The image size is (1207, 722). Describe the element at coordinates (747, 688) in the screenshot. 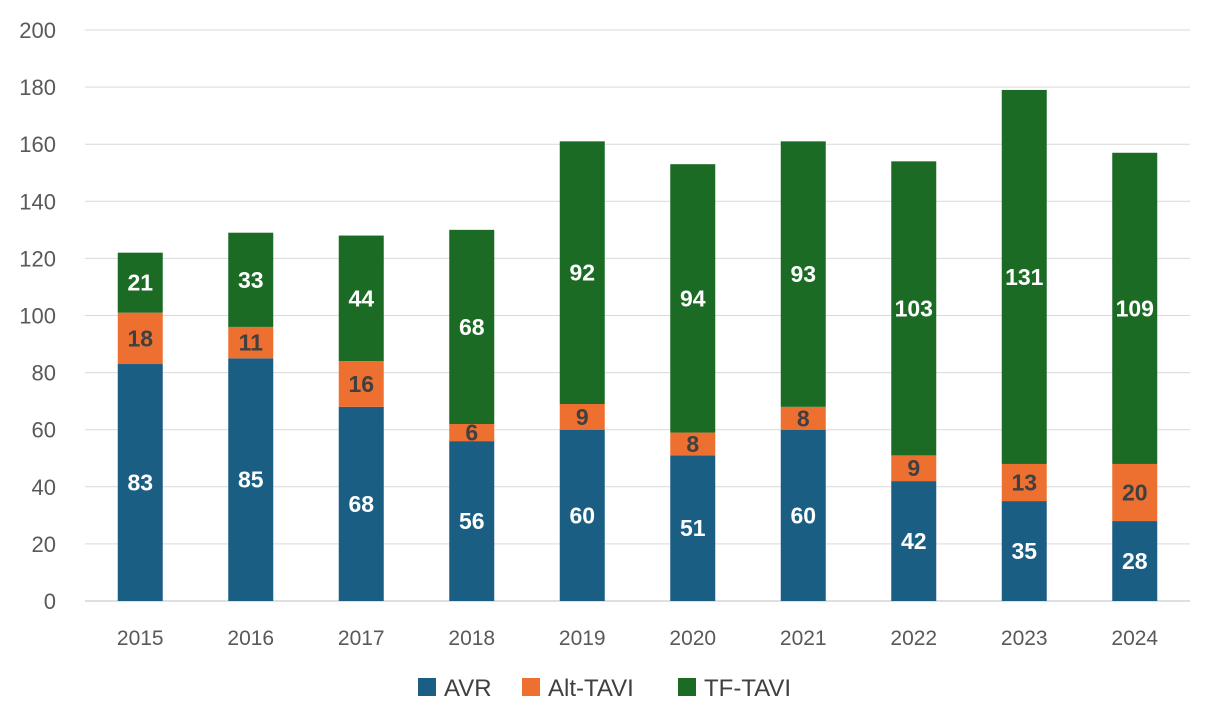

I see `legend-label: TF-TAVI` at that location.